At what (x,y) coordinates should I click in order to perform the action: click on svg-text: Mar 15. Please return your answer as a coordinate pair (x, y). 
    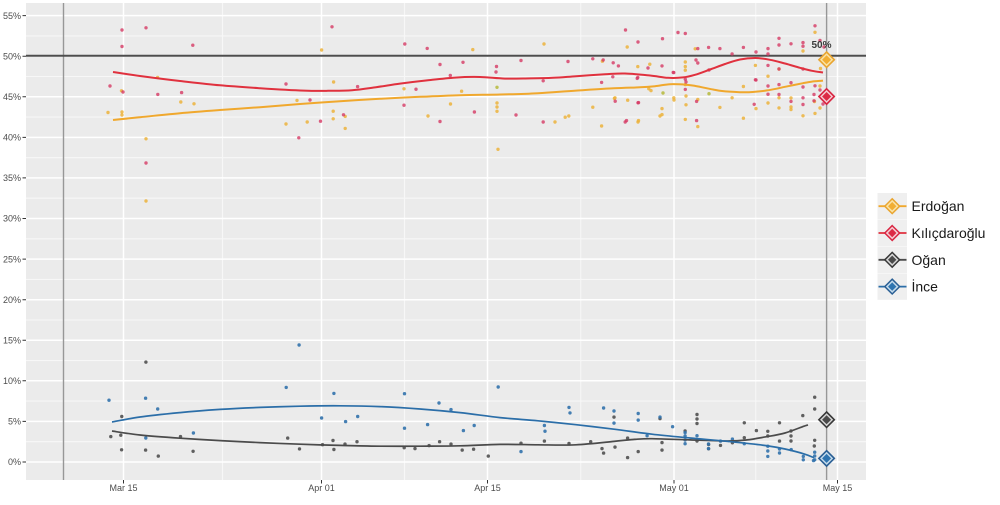
    Looking at the image, I should click on (123, 488).